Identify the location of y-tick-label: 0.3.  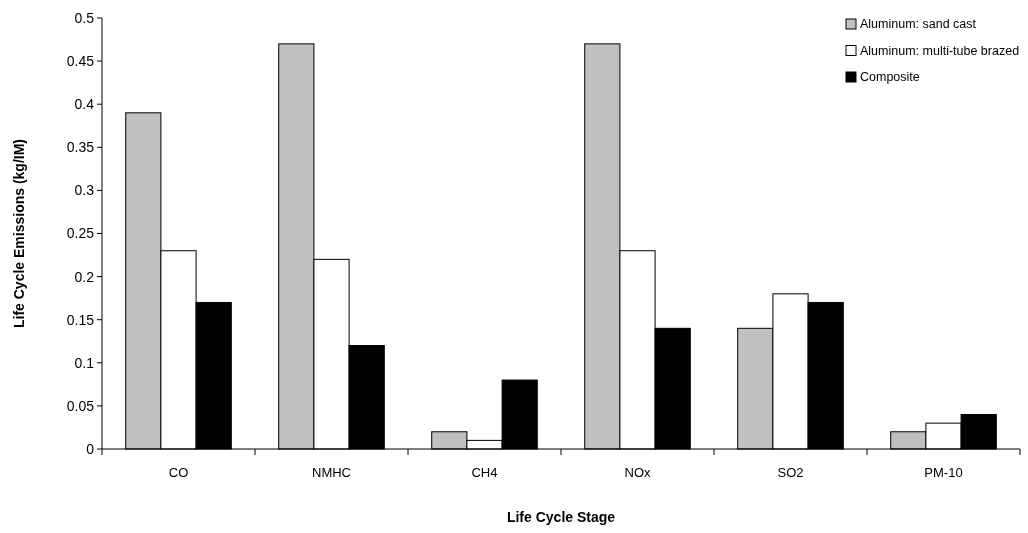
(84, 190).